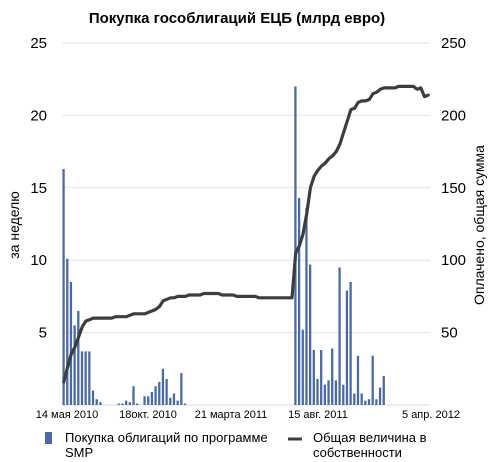 Image resolution: width=500 pixels, height=462 pixels. What do you see at coordinates (237, 18) in the screenshot?
I see `chart-title: Покупка гособлигаций ЕЦБ (млрд евро)` at bounding box center [237, 18].